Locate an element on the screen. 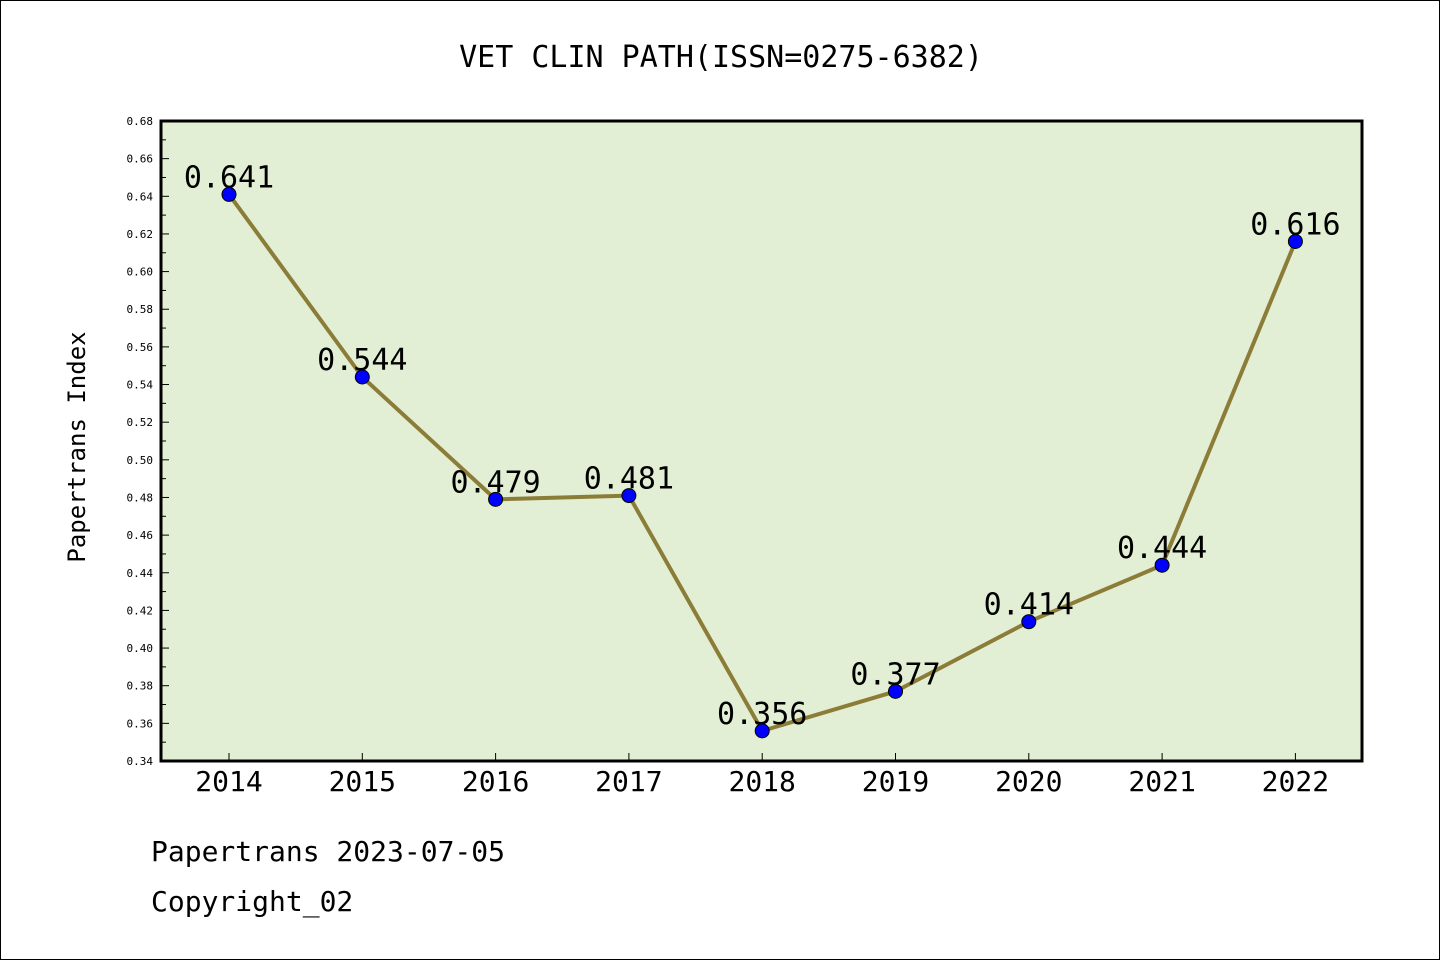  y-tick-label: 0.50 is located at coordinates (140, 460).